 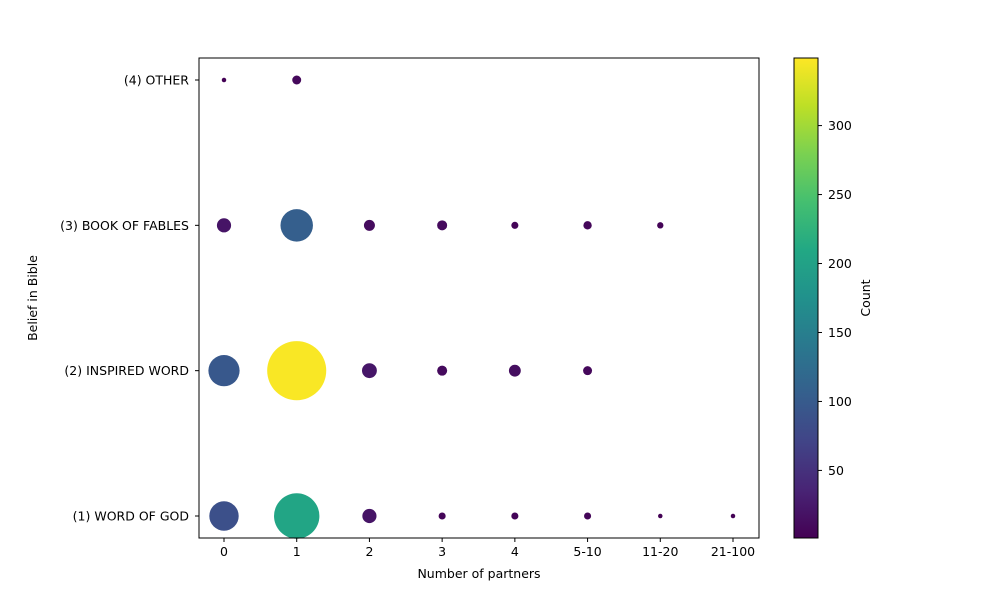 I want to click on x-tick-label: 2, so click(x=369, y=551).